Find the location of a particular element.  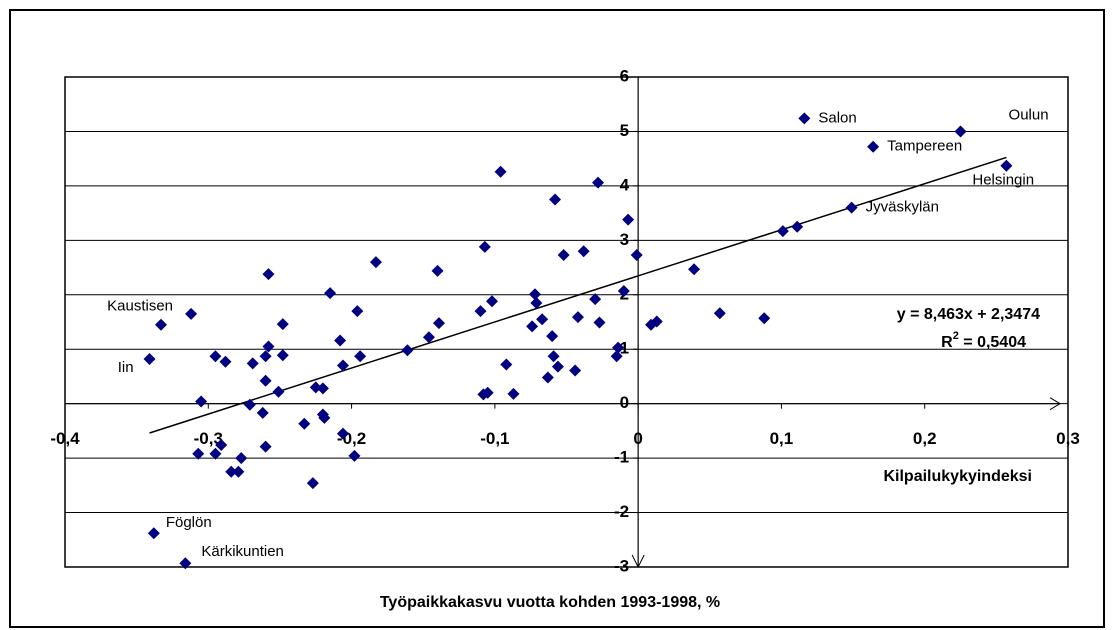

x-tick-label: -0,3 is located at coordinates (208, 438).